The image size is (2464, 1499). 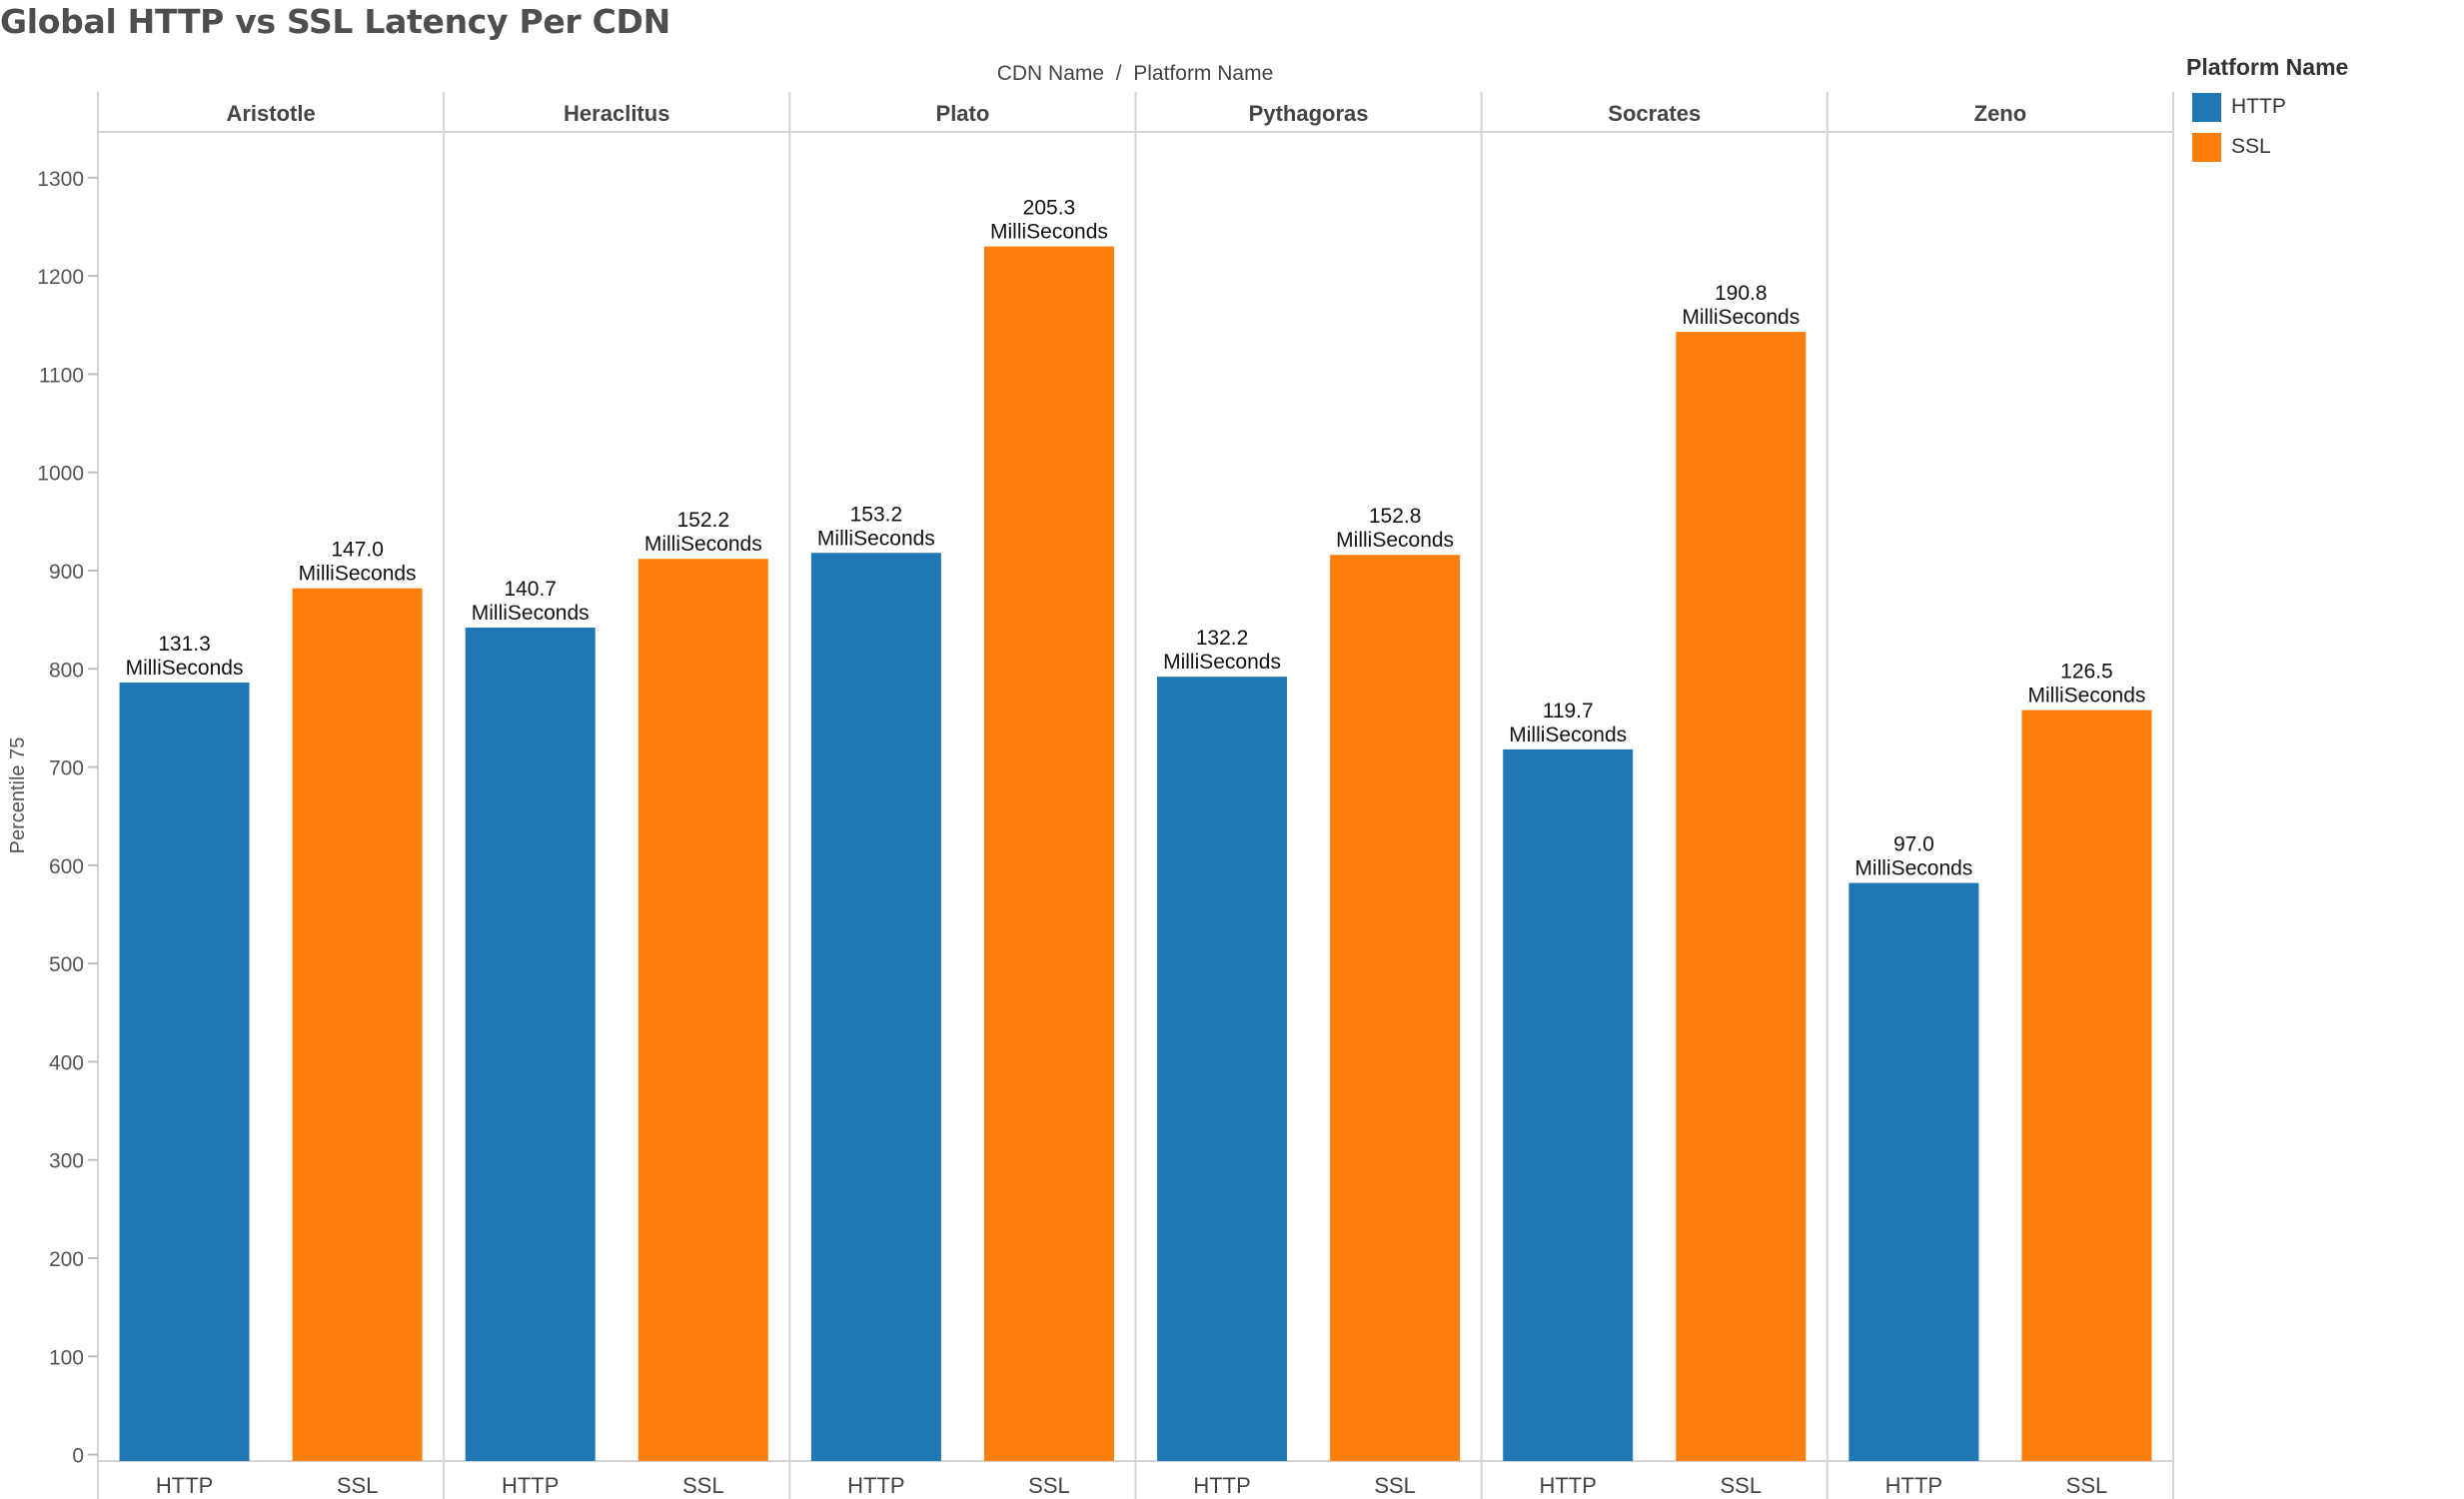 What do you see at coordinates (270, 113) in the screenshot?
I see `panel-header: Aristotle` at bounding box center [270, 113].